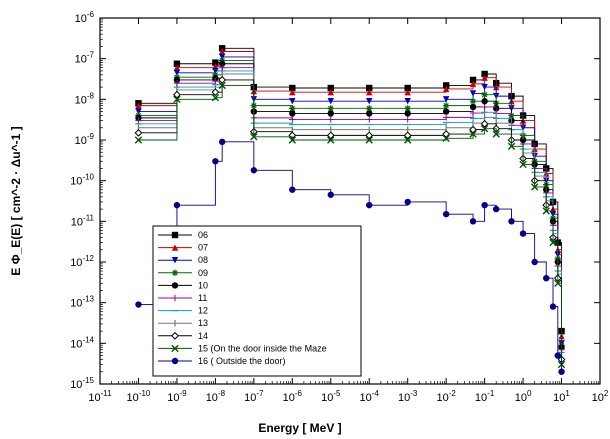 The image size is (610, 439). Describe the element at coordinates (203, 260) in the screenshot. I see `legend-label: 08` at that location.